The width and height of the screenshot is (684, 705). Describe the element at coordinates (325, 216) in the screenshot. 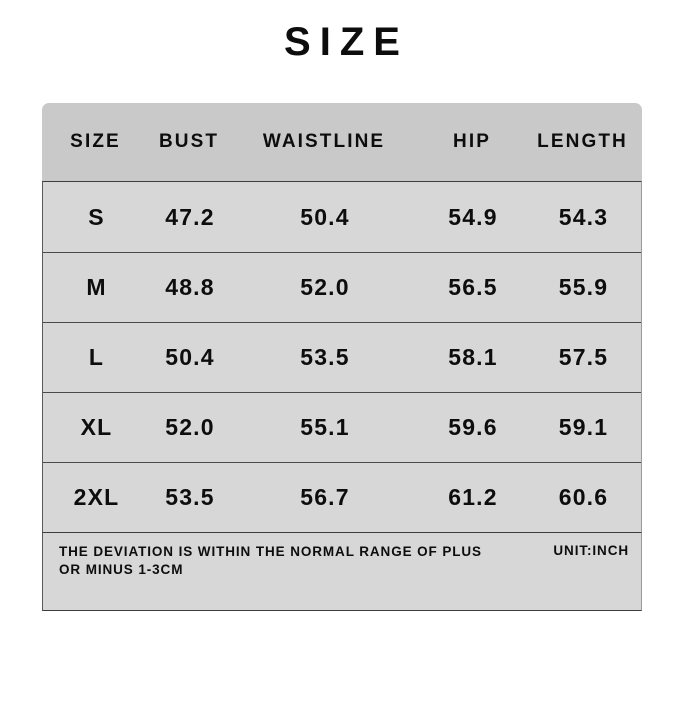

I see `cell-waistline: 50.4` at that location.